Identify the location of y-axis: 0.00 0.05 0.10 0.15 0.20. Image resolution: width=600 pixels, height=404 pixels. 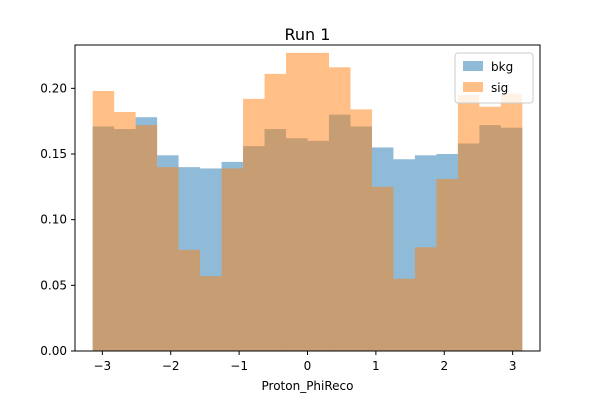
(57, 219).